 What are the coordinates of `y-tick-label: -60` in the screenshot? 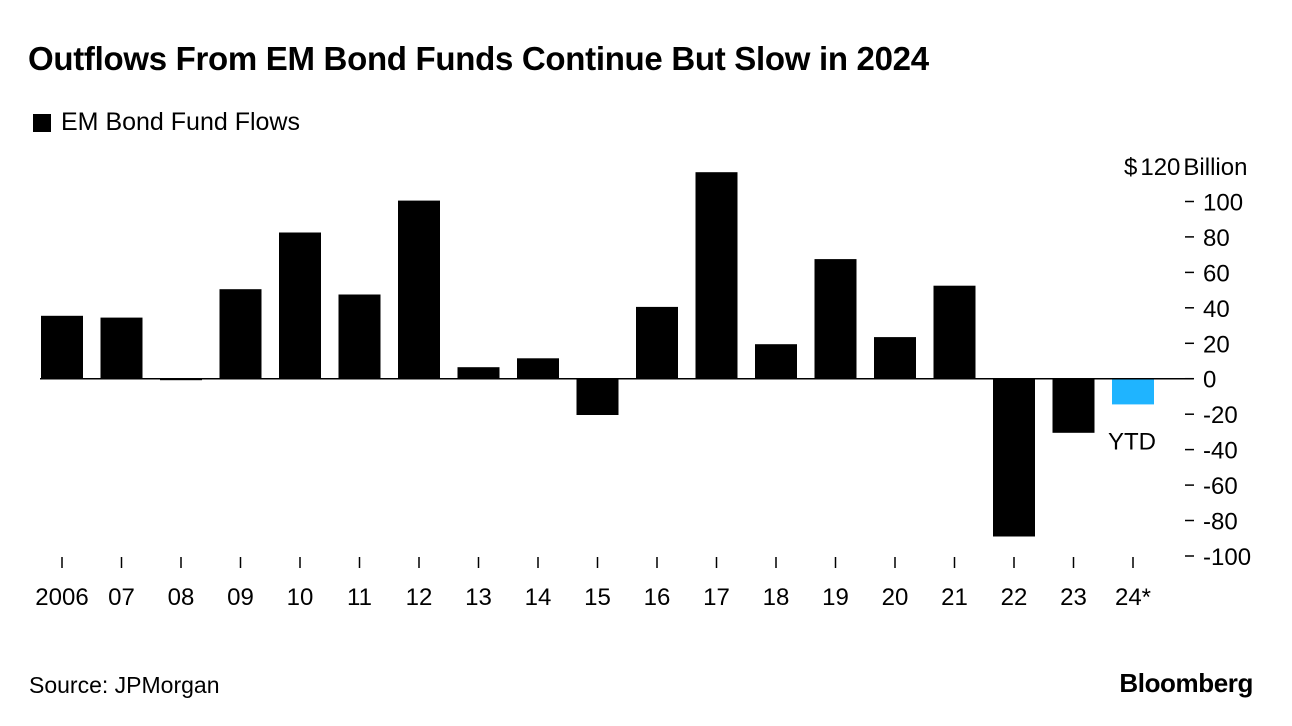 It's located at (1220, 486).